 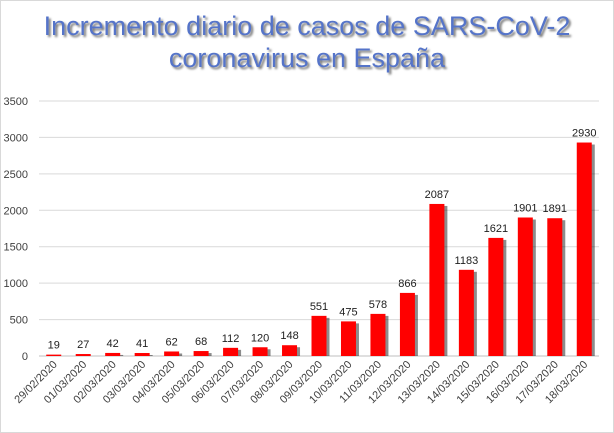 What do you see at coordinates (16, 138) in the screenshot?
I see `y-tick-label: 3000` at bounding box center [16, 138].